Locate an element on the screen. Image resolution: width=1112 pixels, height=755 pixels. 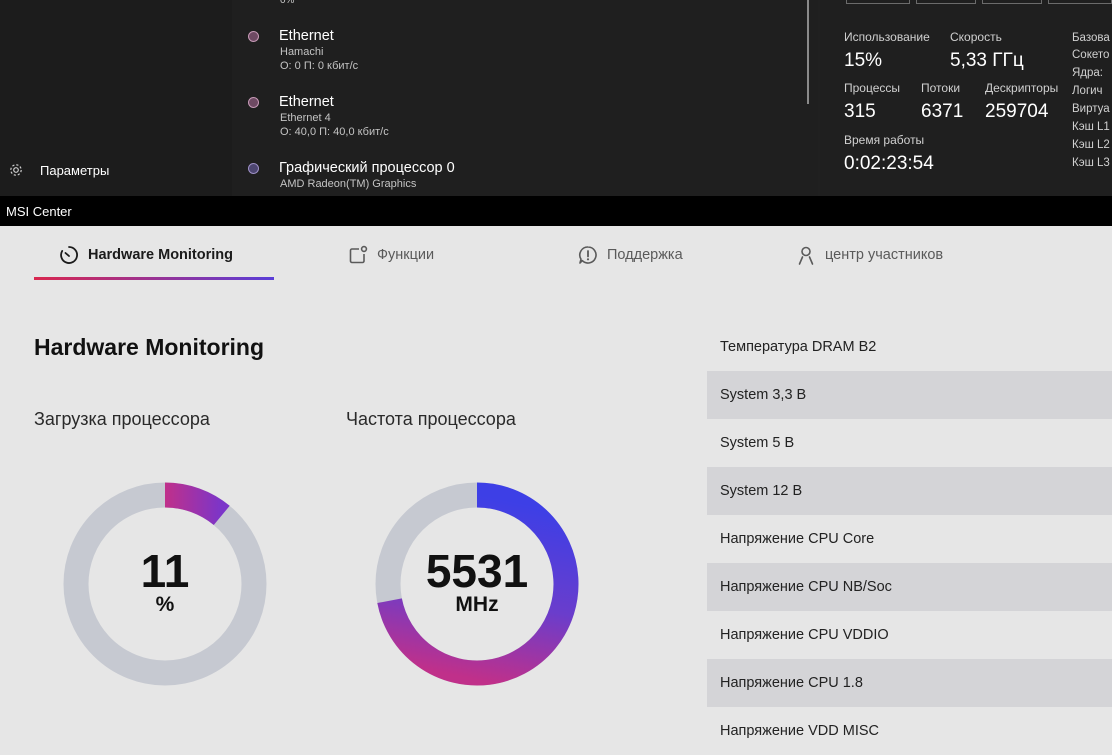
cpu-load-value: 11 is located at coordinates (165, 571).